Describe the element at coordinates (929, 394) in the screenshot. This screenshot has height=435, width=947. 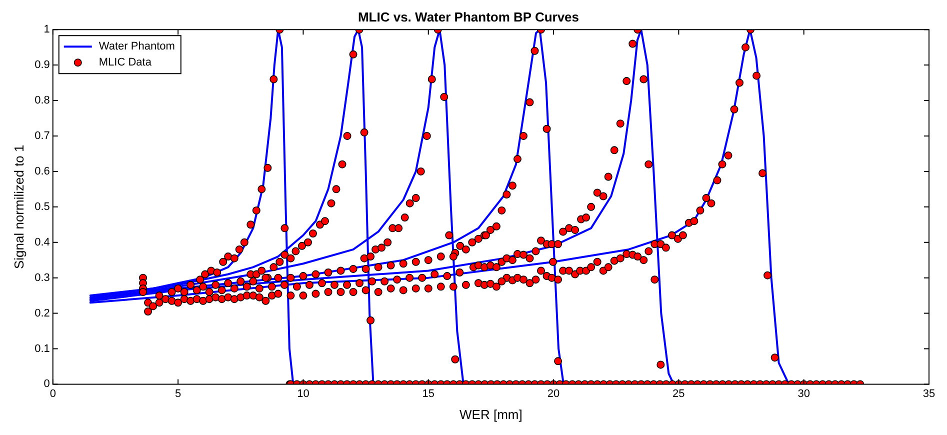
I see `x-tick-label: 35` at that location.